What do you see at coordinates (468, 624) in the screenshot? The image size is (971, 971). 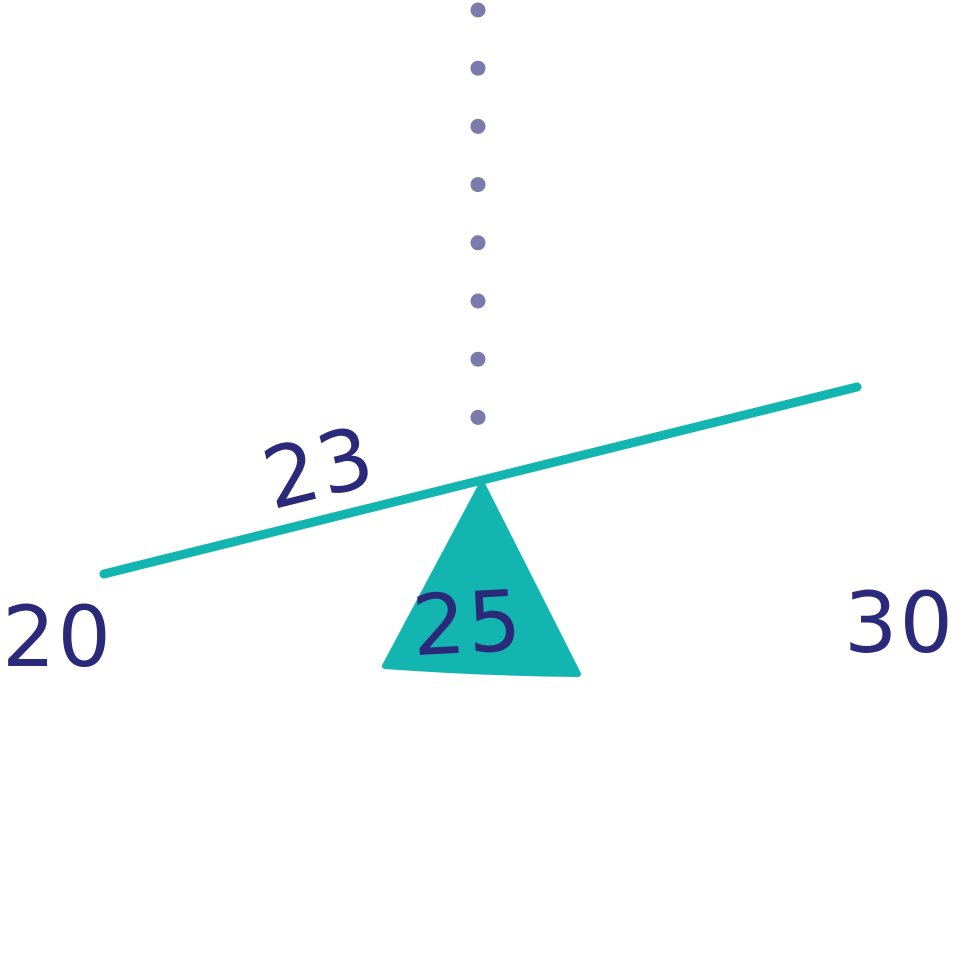 I see `fulcrum-value-label: 25` at bounding box center [468, 624].